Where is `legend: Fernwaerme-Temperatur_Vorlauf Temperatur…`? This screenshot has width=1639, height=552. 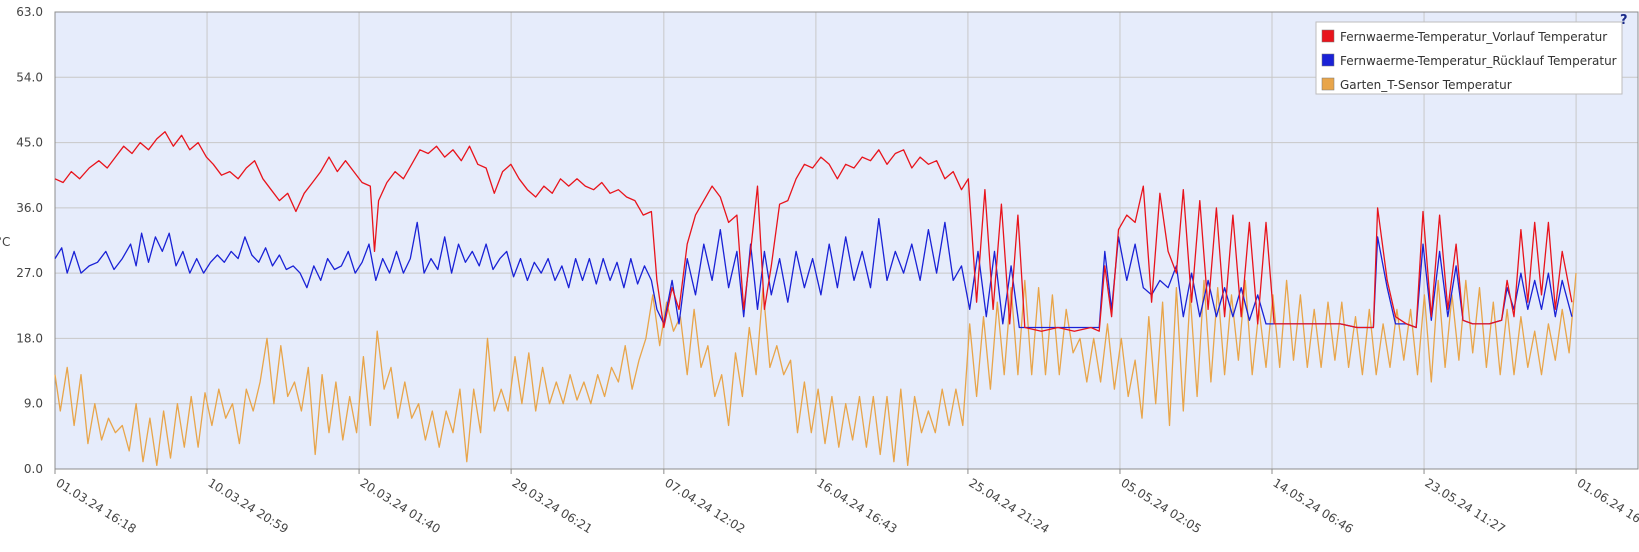
legend: Fernwaerme-Temperatur_Vorlauf Temperatur… is located at coordinates (1469, 58).